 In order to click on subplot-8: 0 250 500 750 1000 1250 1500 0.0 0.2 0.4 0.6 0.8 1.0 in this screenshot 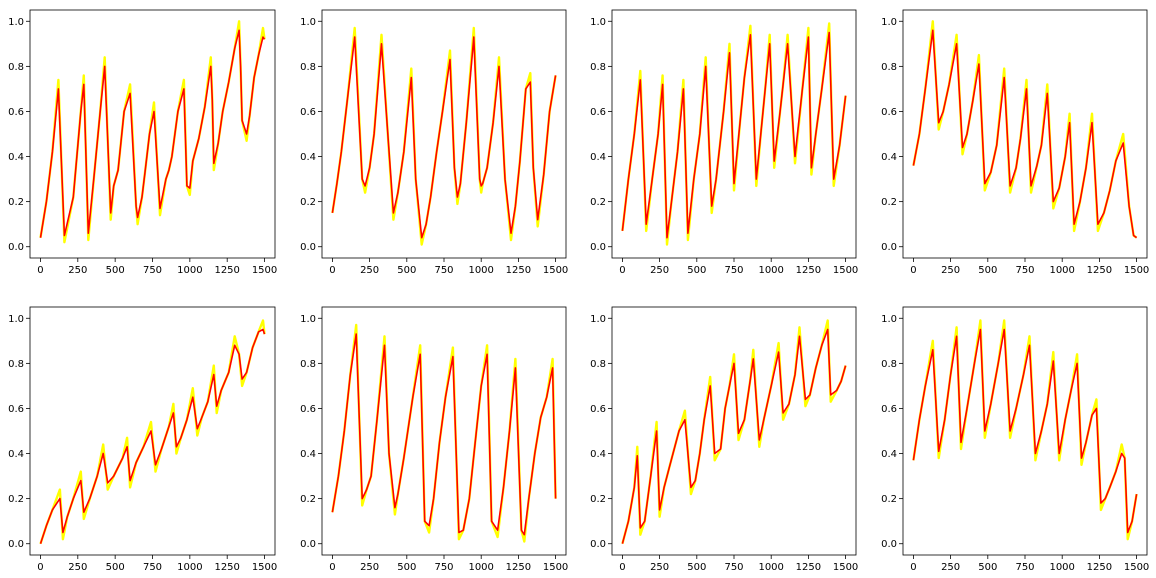, I will do `click(1015, 439)`.